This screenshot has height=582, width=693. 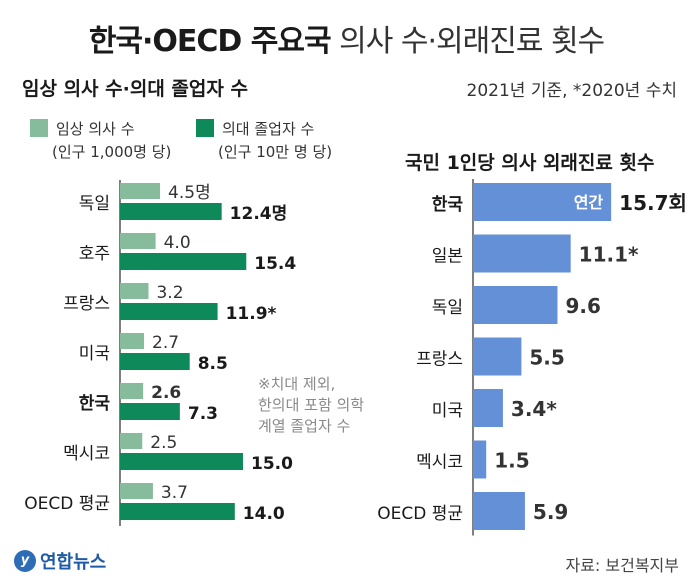 What do you see at coordinates (622, 565) in the screenshot?
I see `source-note: 자료: 보건복지부` at bounding box center [622, 565].